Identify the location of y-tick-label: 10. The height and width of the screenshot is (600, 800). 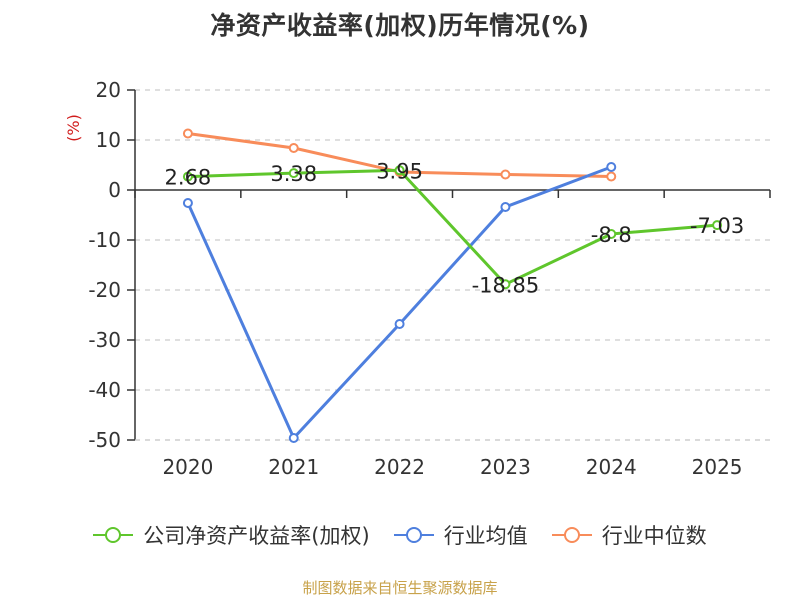
(108, 140).